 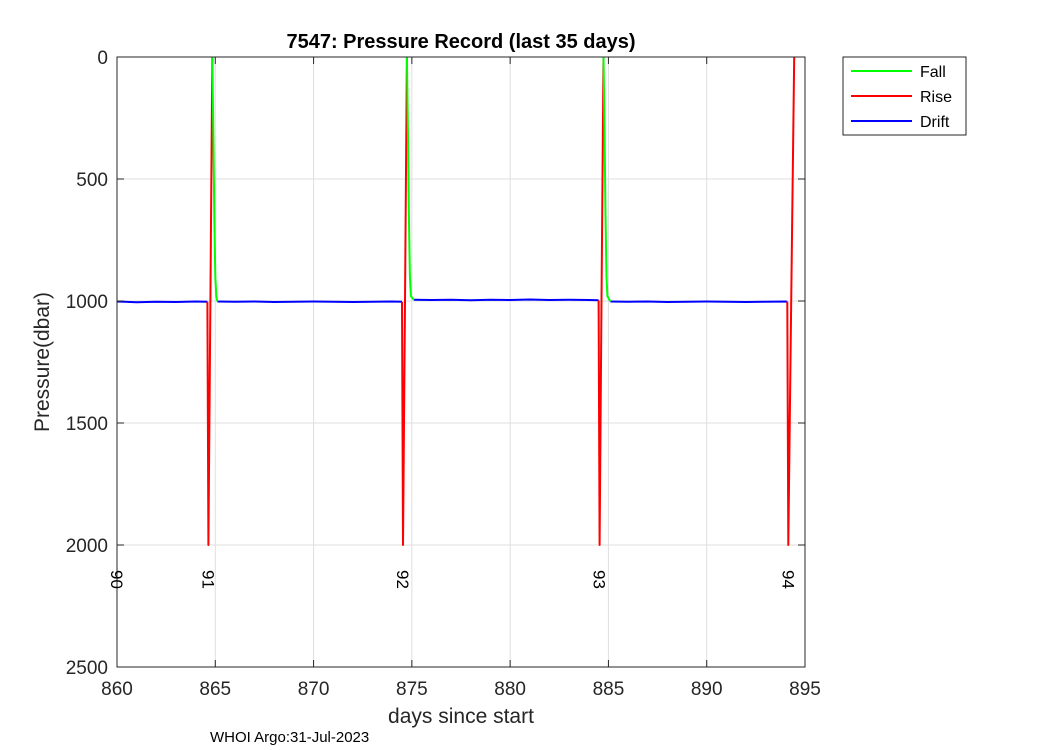 What do you see at coordinates (599, 579) in the screenshot?
I see `cycle-number-label: 93` at bounding box center [599, 579].